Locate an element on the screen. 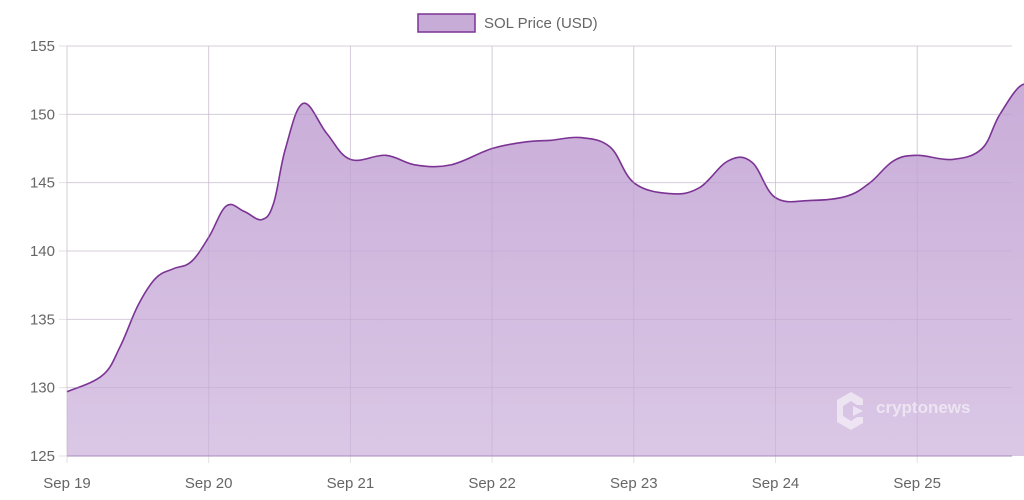  x-tick-label: Sep 24 is located at coordinates (776, 483).